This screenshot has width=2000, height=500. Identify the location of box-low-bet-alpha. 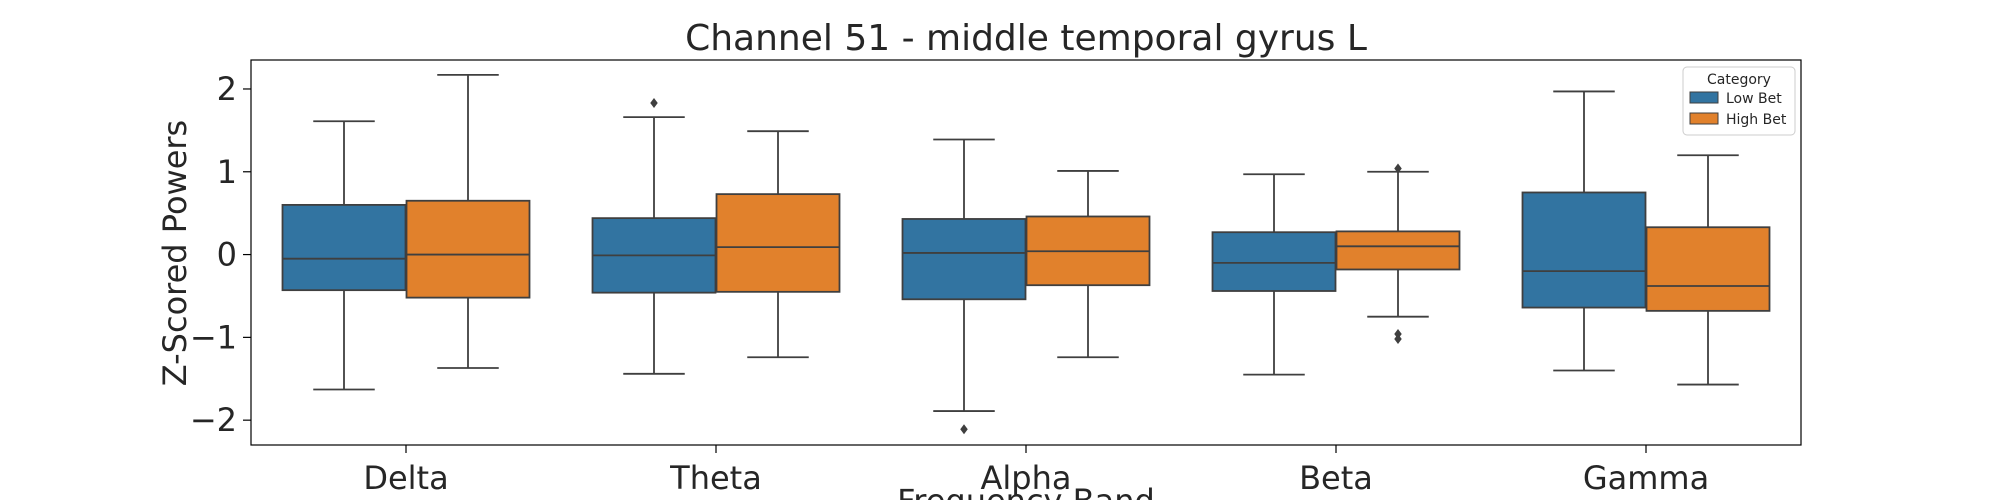
(964, 286).